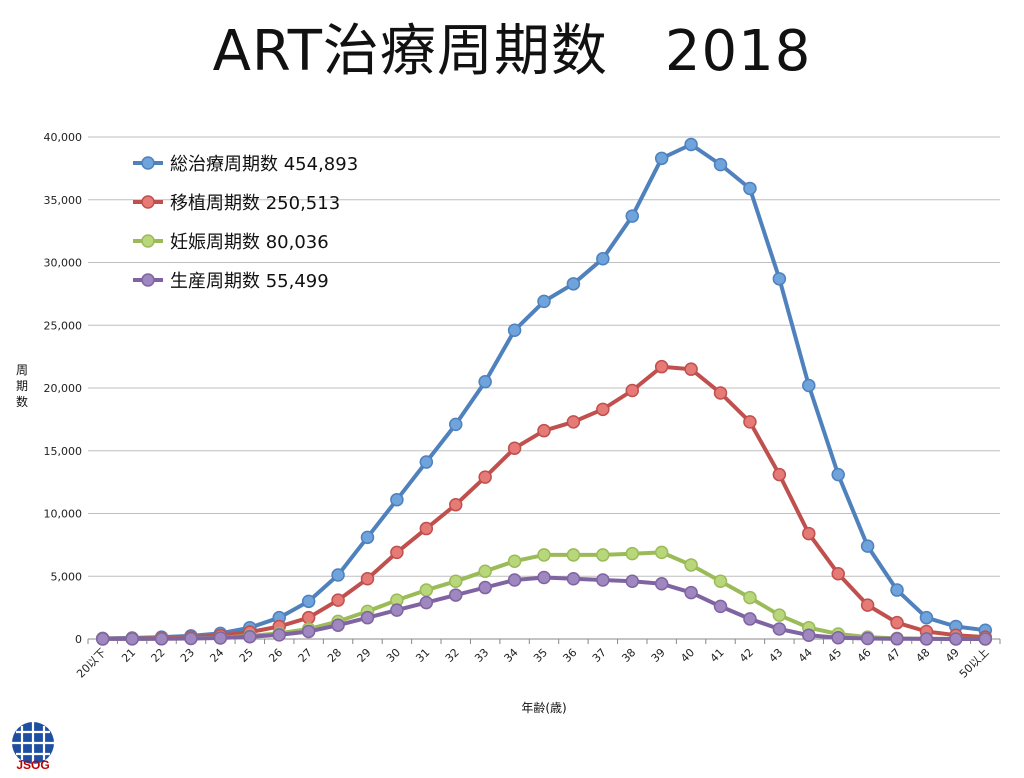  Describe the element at coordinates (63, 325) in the screenshot. I see `y-tick-label: 25,000` at that location.